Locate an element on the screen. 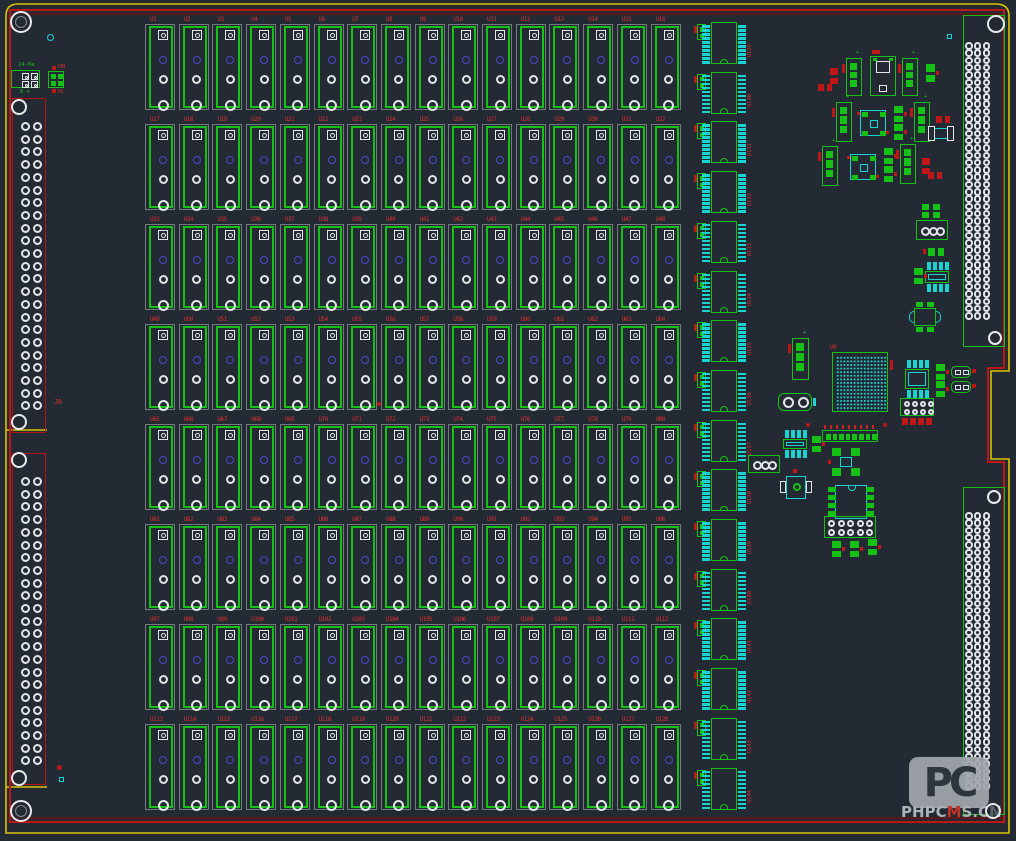  smd-pad is located at coordinates (888, 178).